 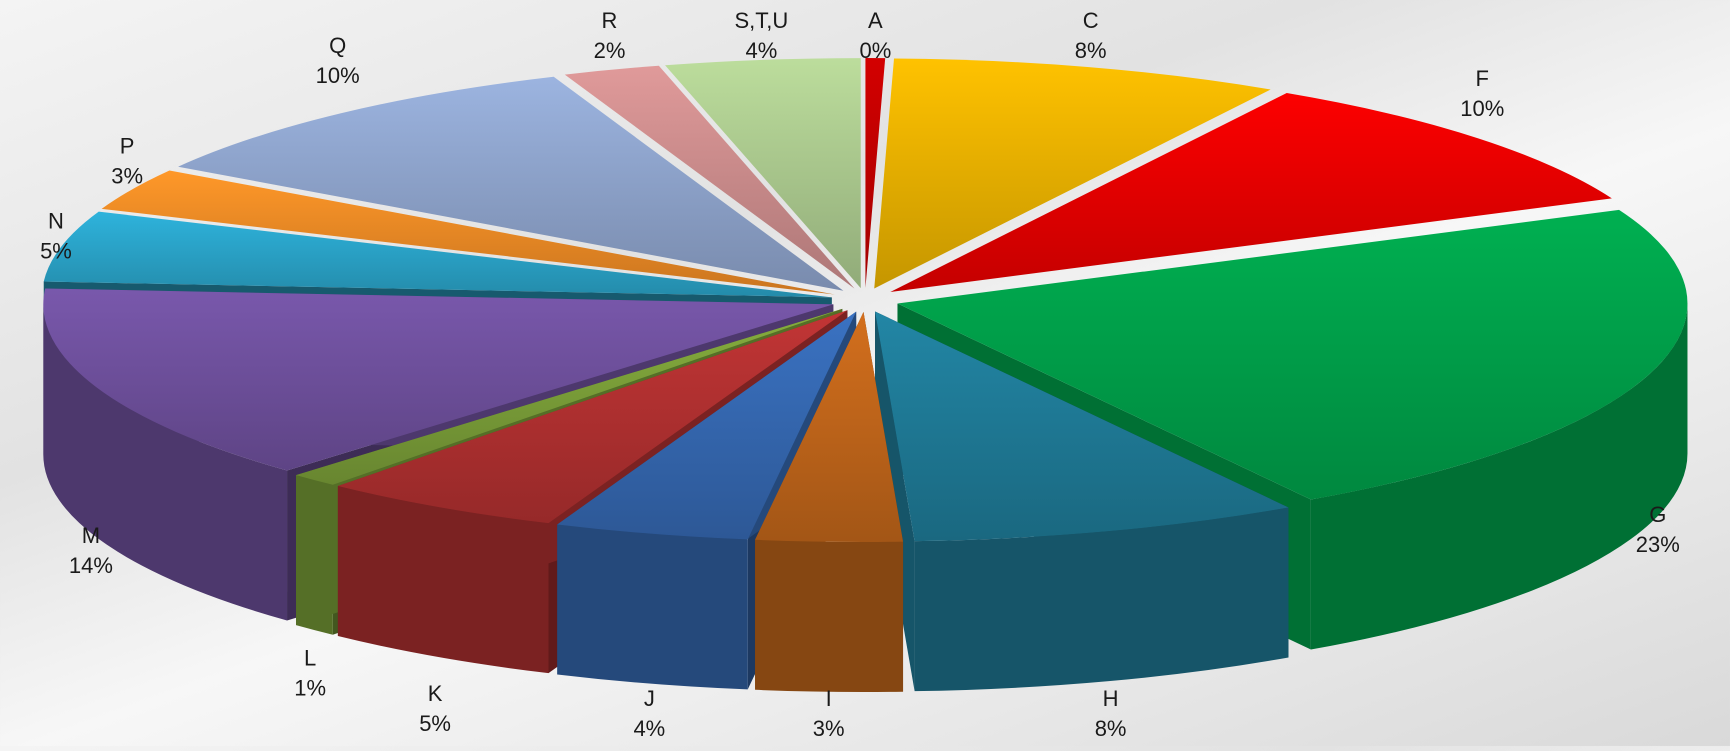 I want to click on slice-label-i: I, so click(x=829, y=698).